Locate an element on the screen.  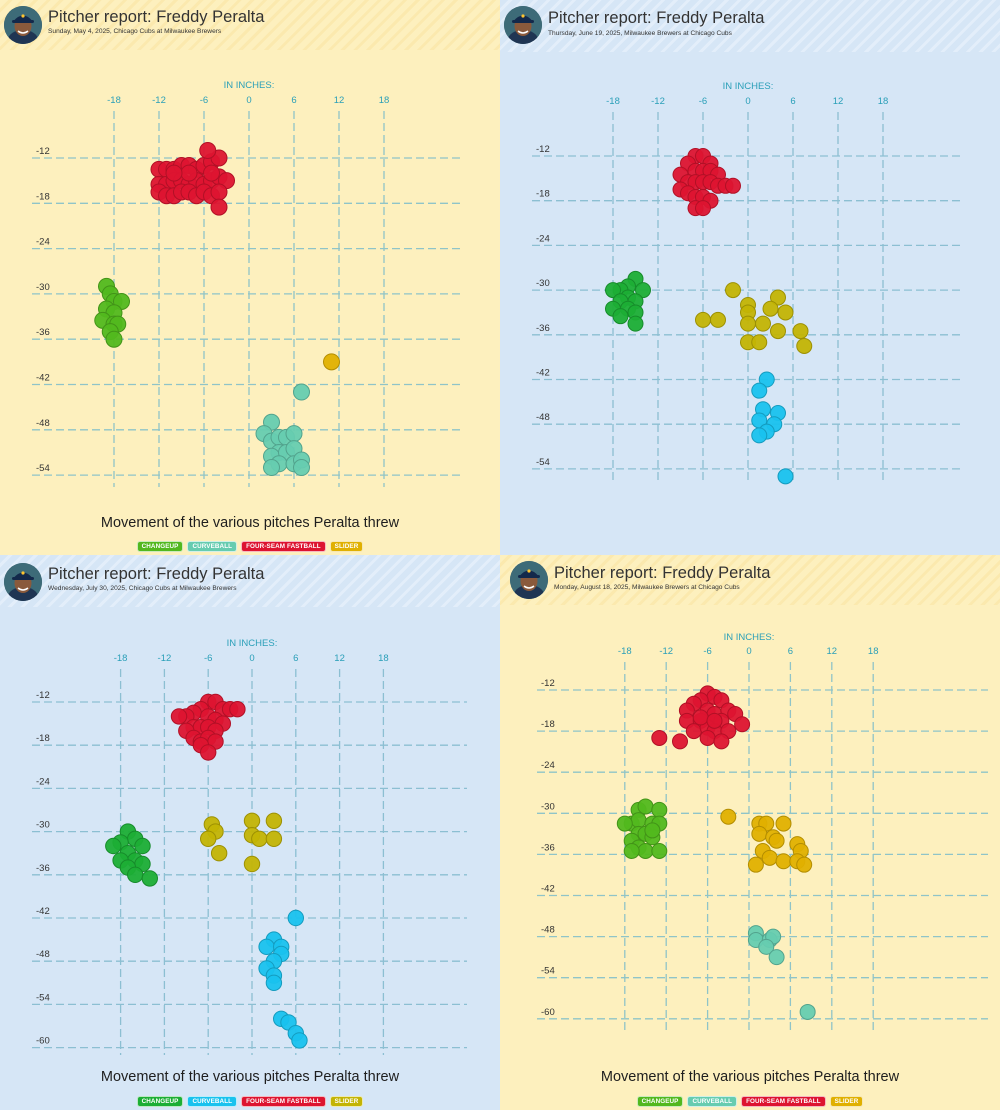
series-four-seam is located at coordinates (706, 182).